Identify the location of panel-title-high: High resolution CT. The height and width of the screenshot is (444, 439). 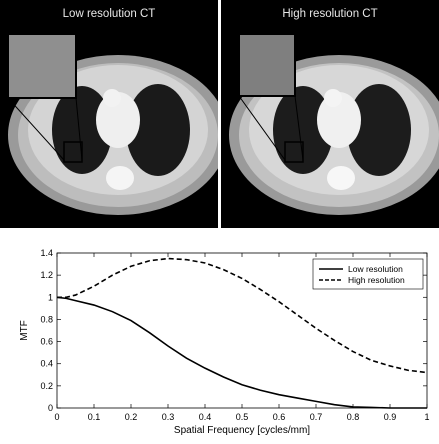
(330, 14).